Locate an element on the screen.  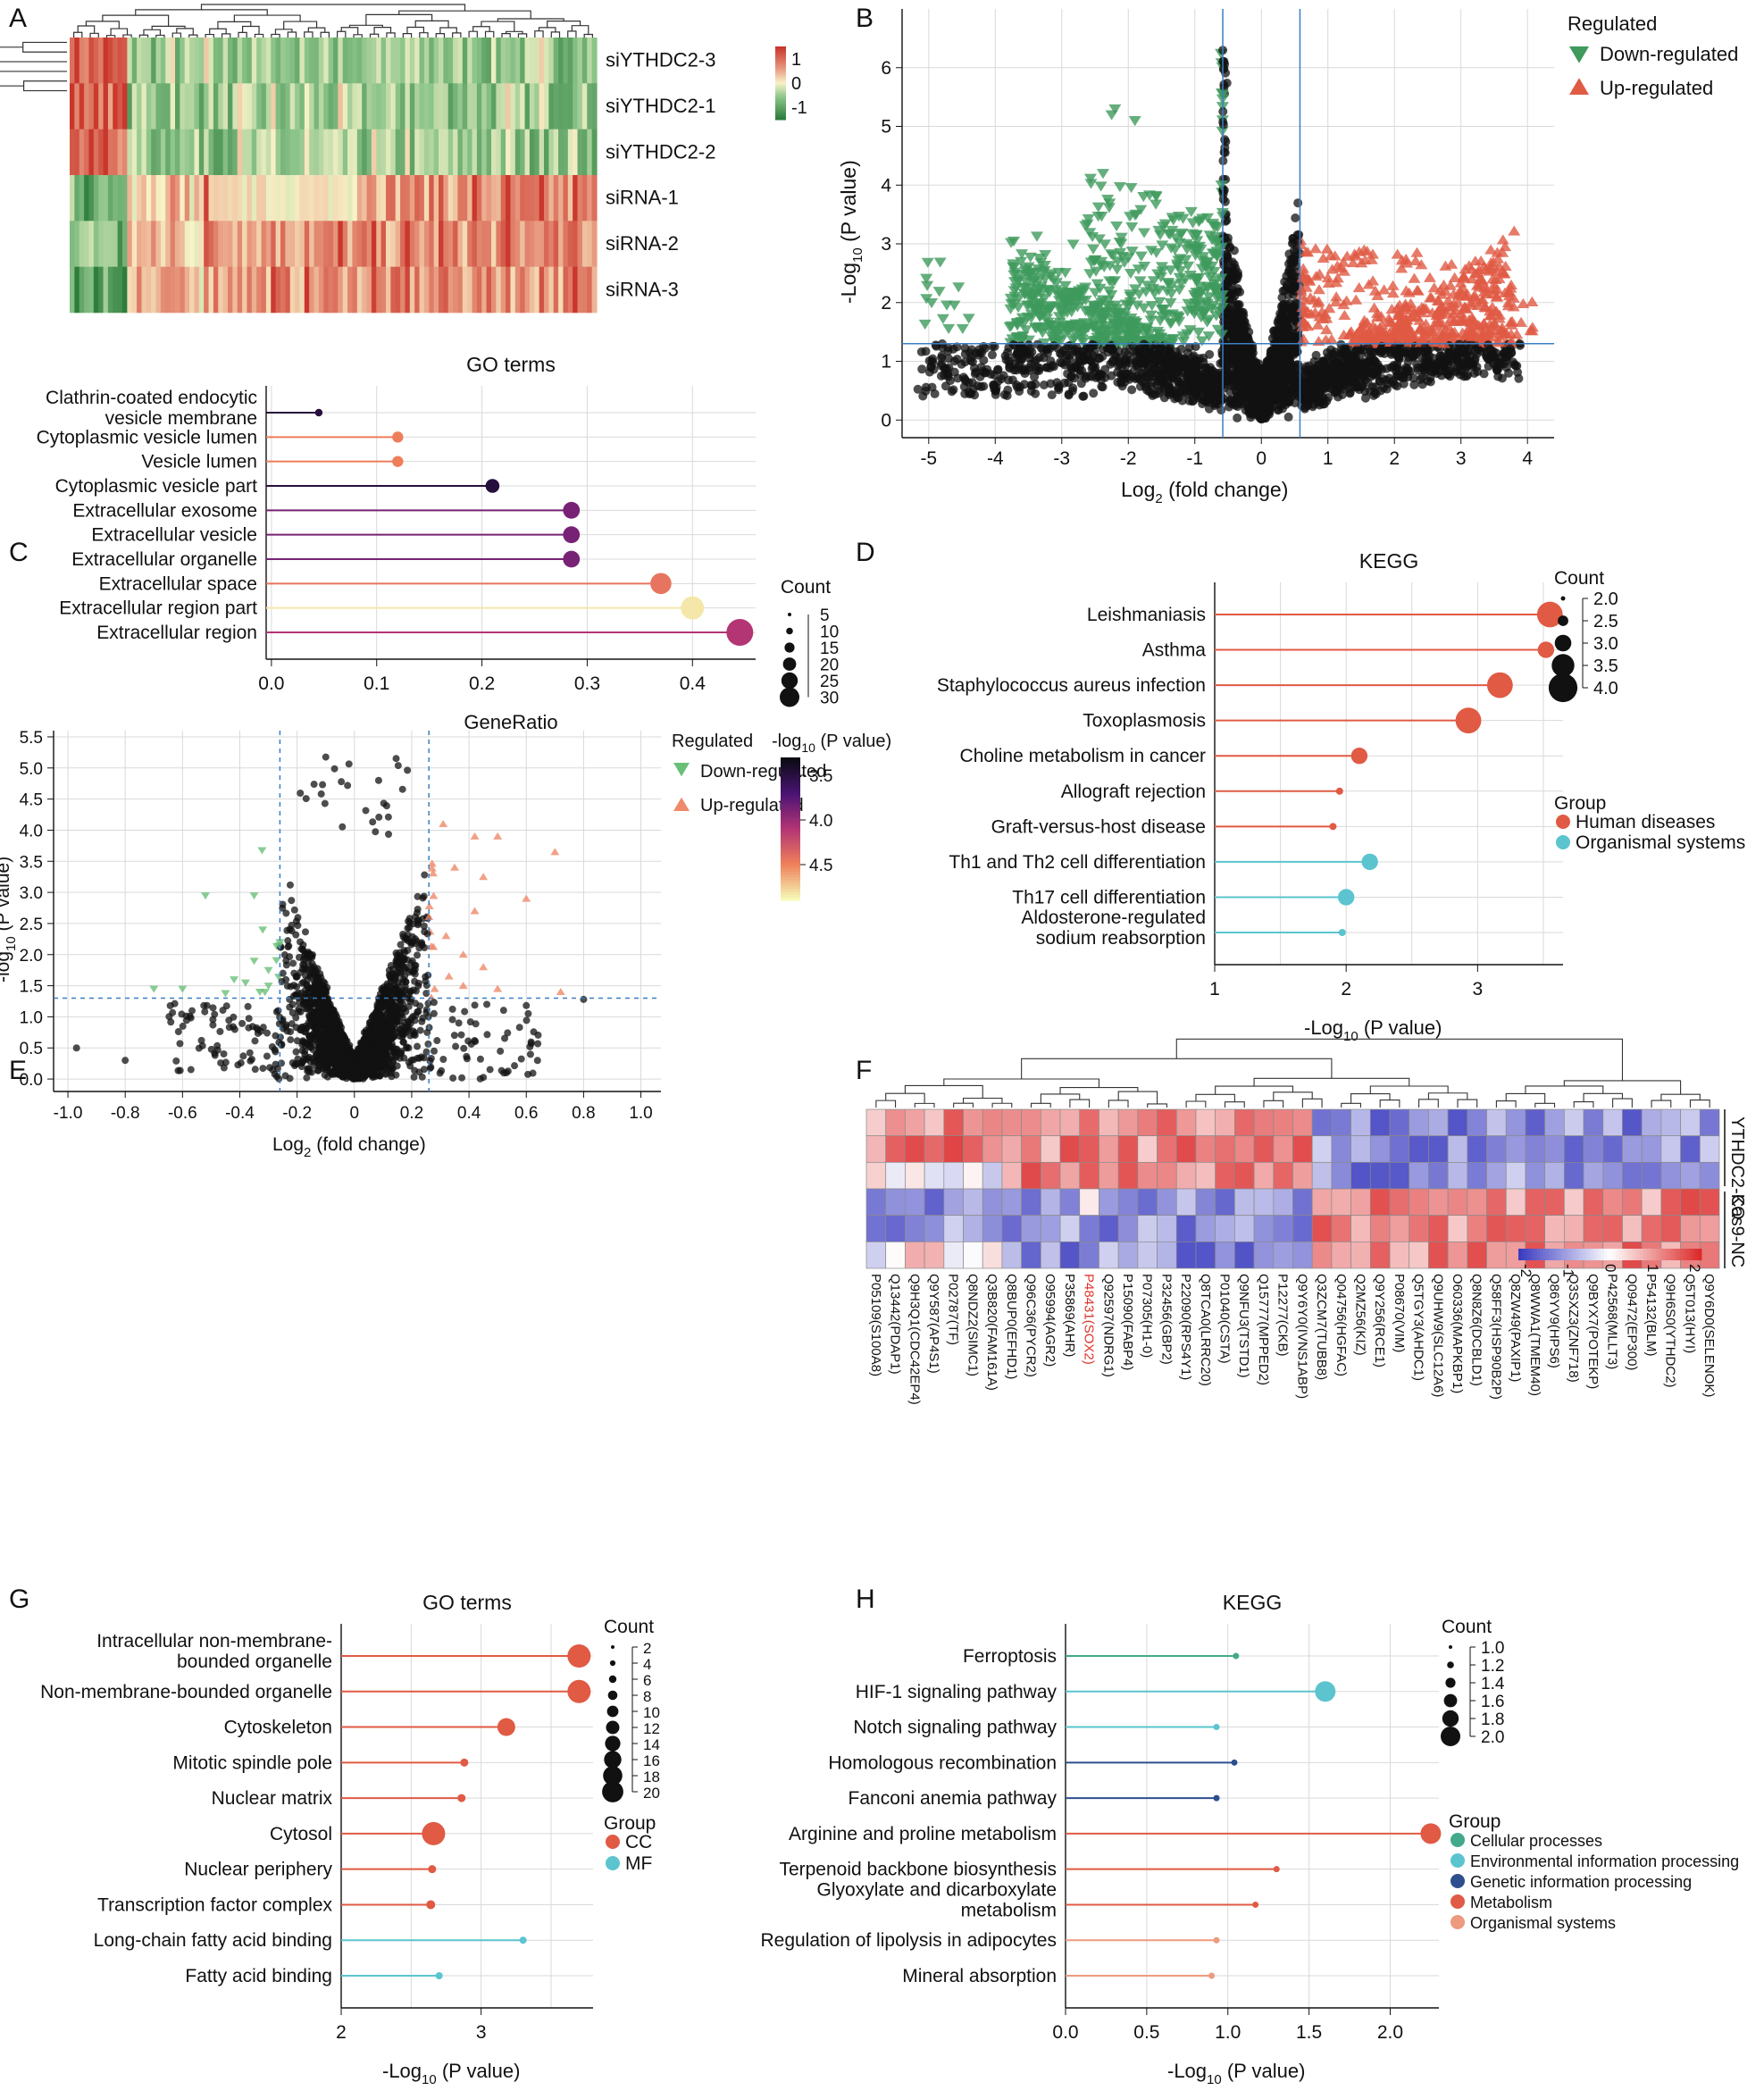
y-tick-label: 4 is located at coordinates (886, 185).